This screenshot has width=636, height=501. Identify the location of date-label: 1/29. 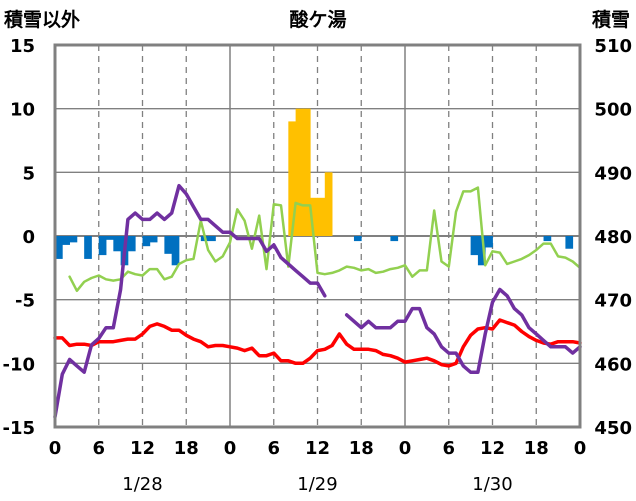
(317, 484).